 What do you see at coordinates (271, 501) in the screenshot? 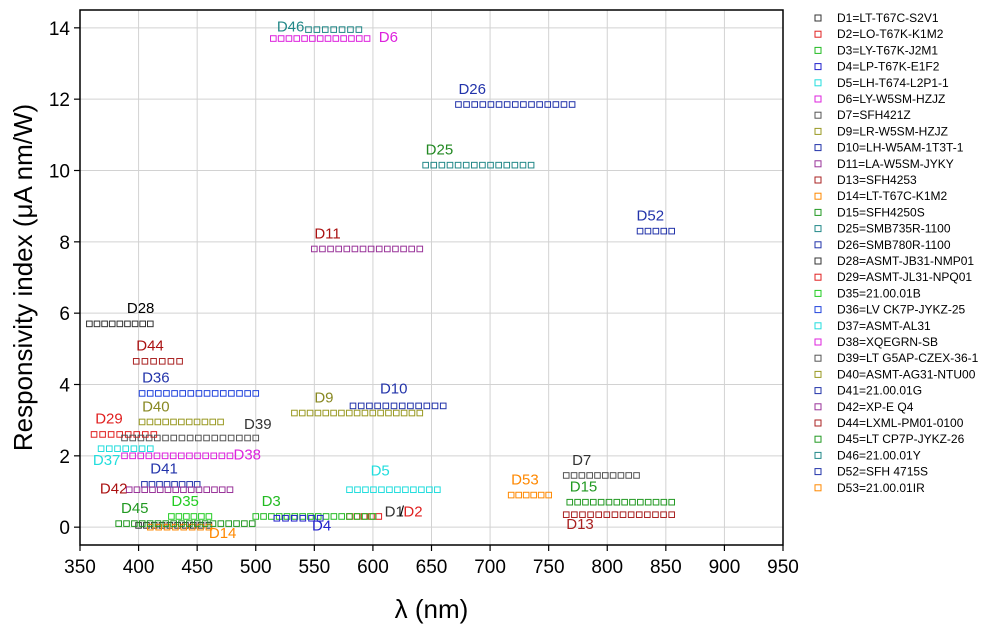
I see `annotation-d3: D3` at bounding box center [271, 501].